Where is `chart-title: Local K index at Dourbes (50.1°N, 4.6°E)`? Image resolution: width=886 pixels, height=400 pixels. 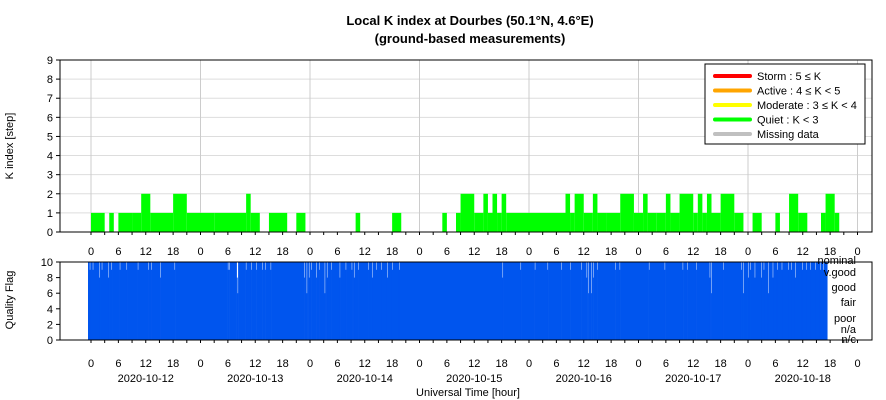 chart-title: Local K index at Dourbes (50.1°N, 4.6°E) is located at coordinates (469, 20).